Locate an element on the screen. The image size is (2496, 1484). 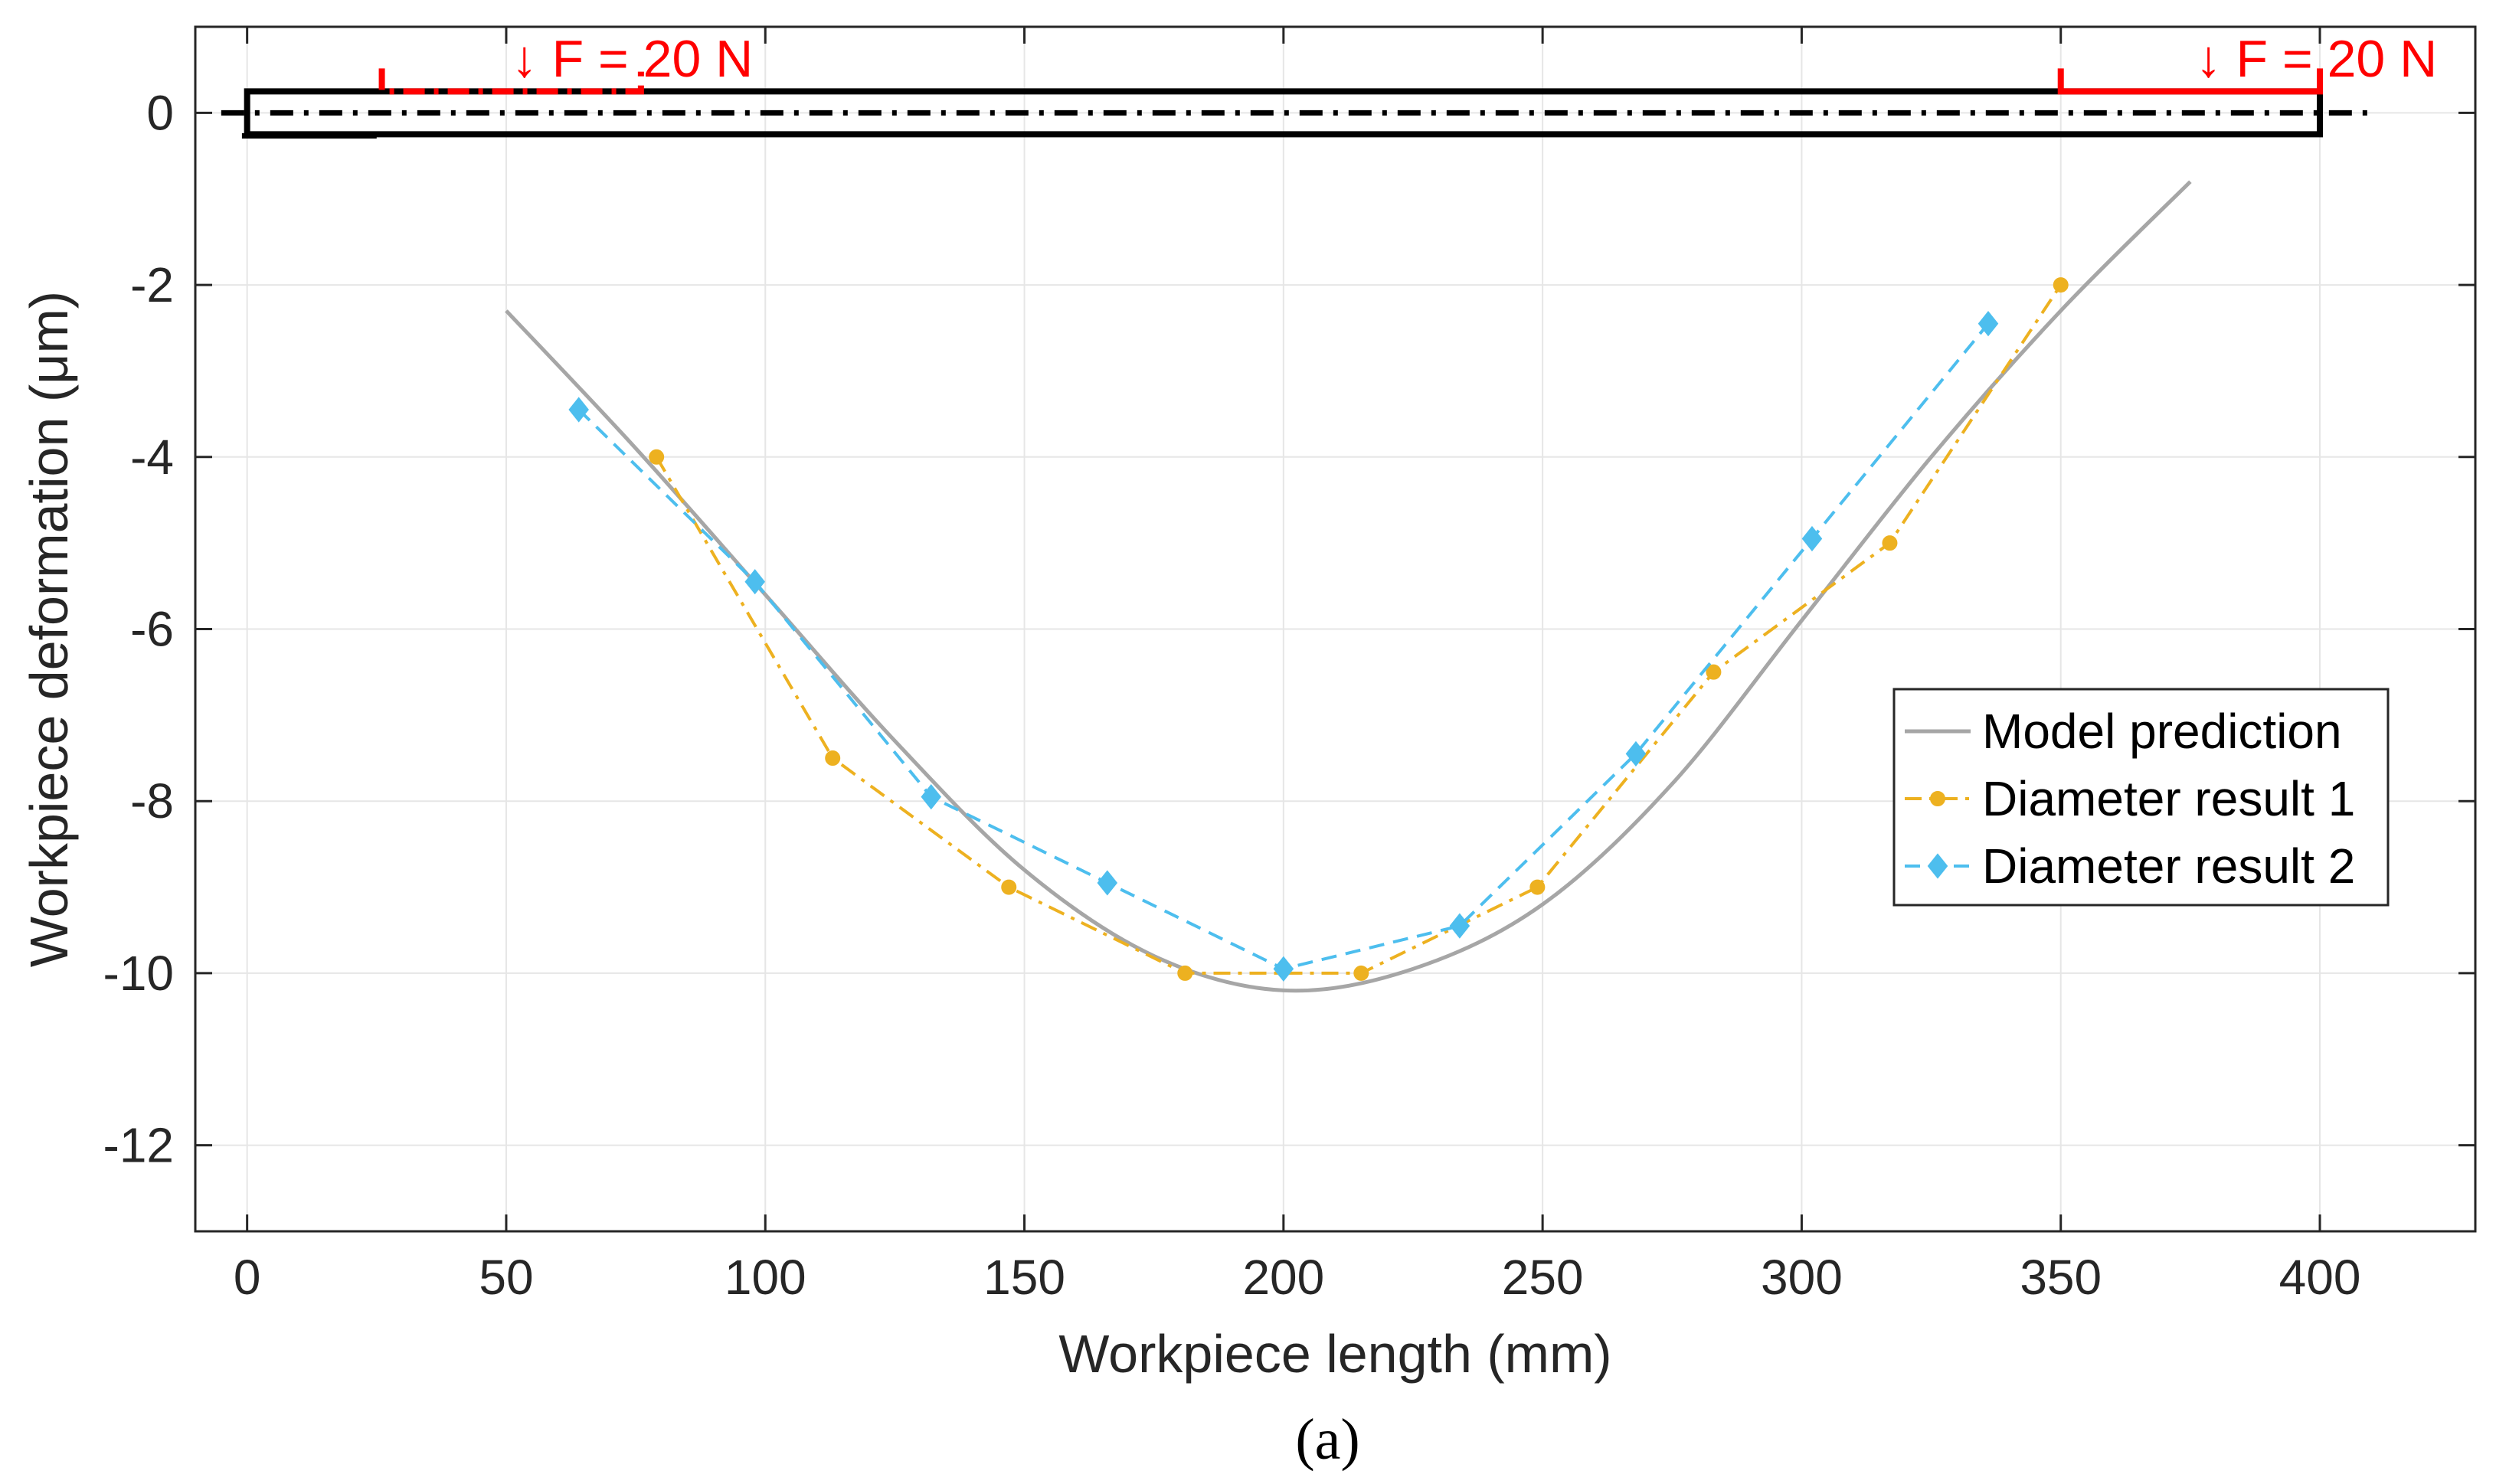
x-tick-label: 200 is located at coordinates (1283, 1277).